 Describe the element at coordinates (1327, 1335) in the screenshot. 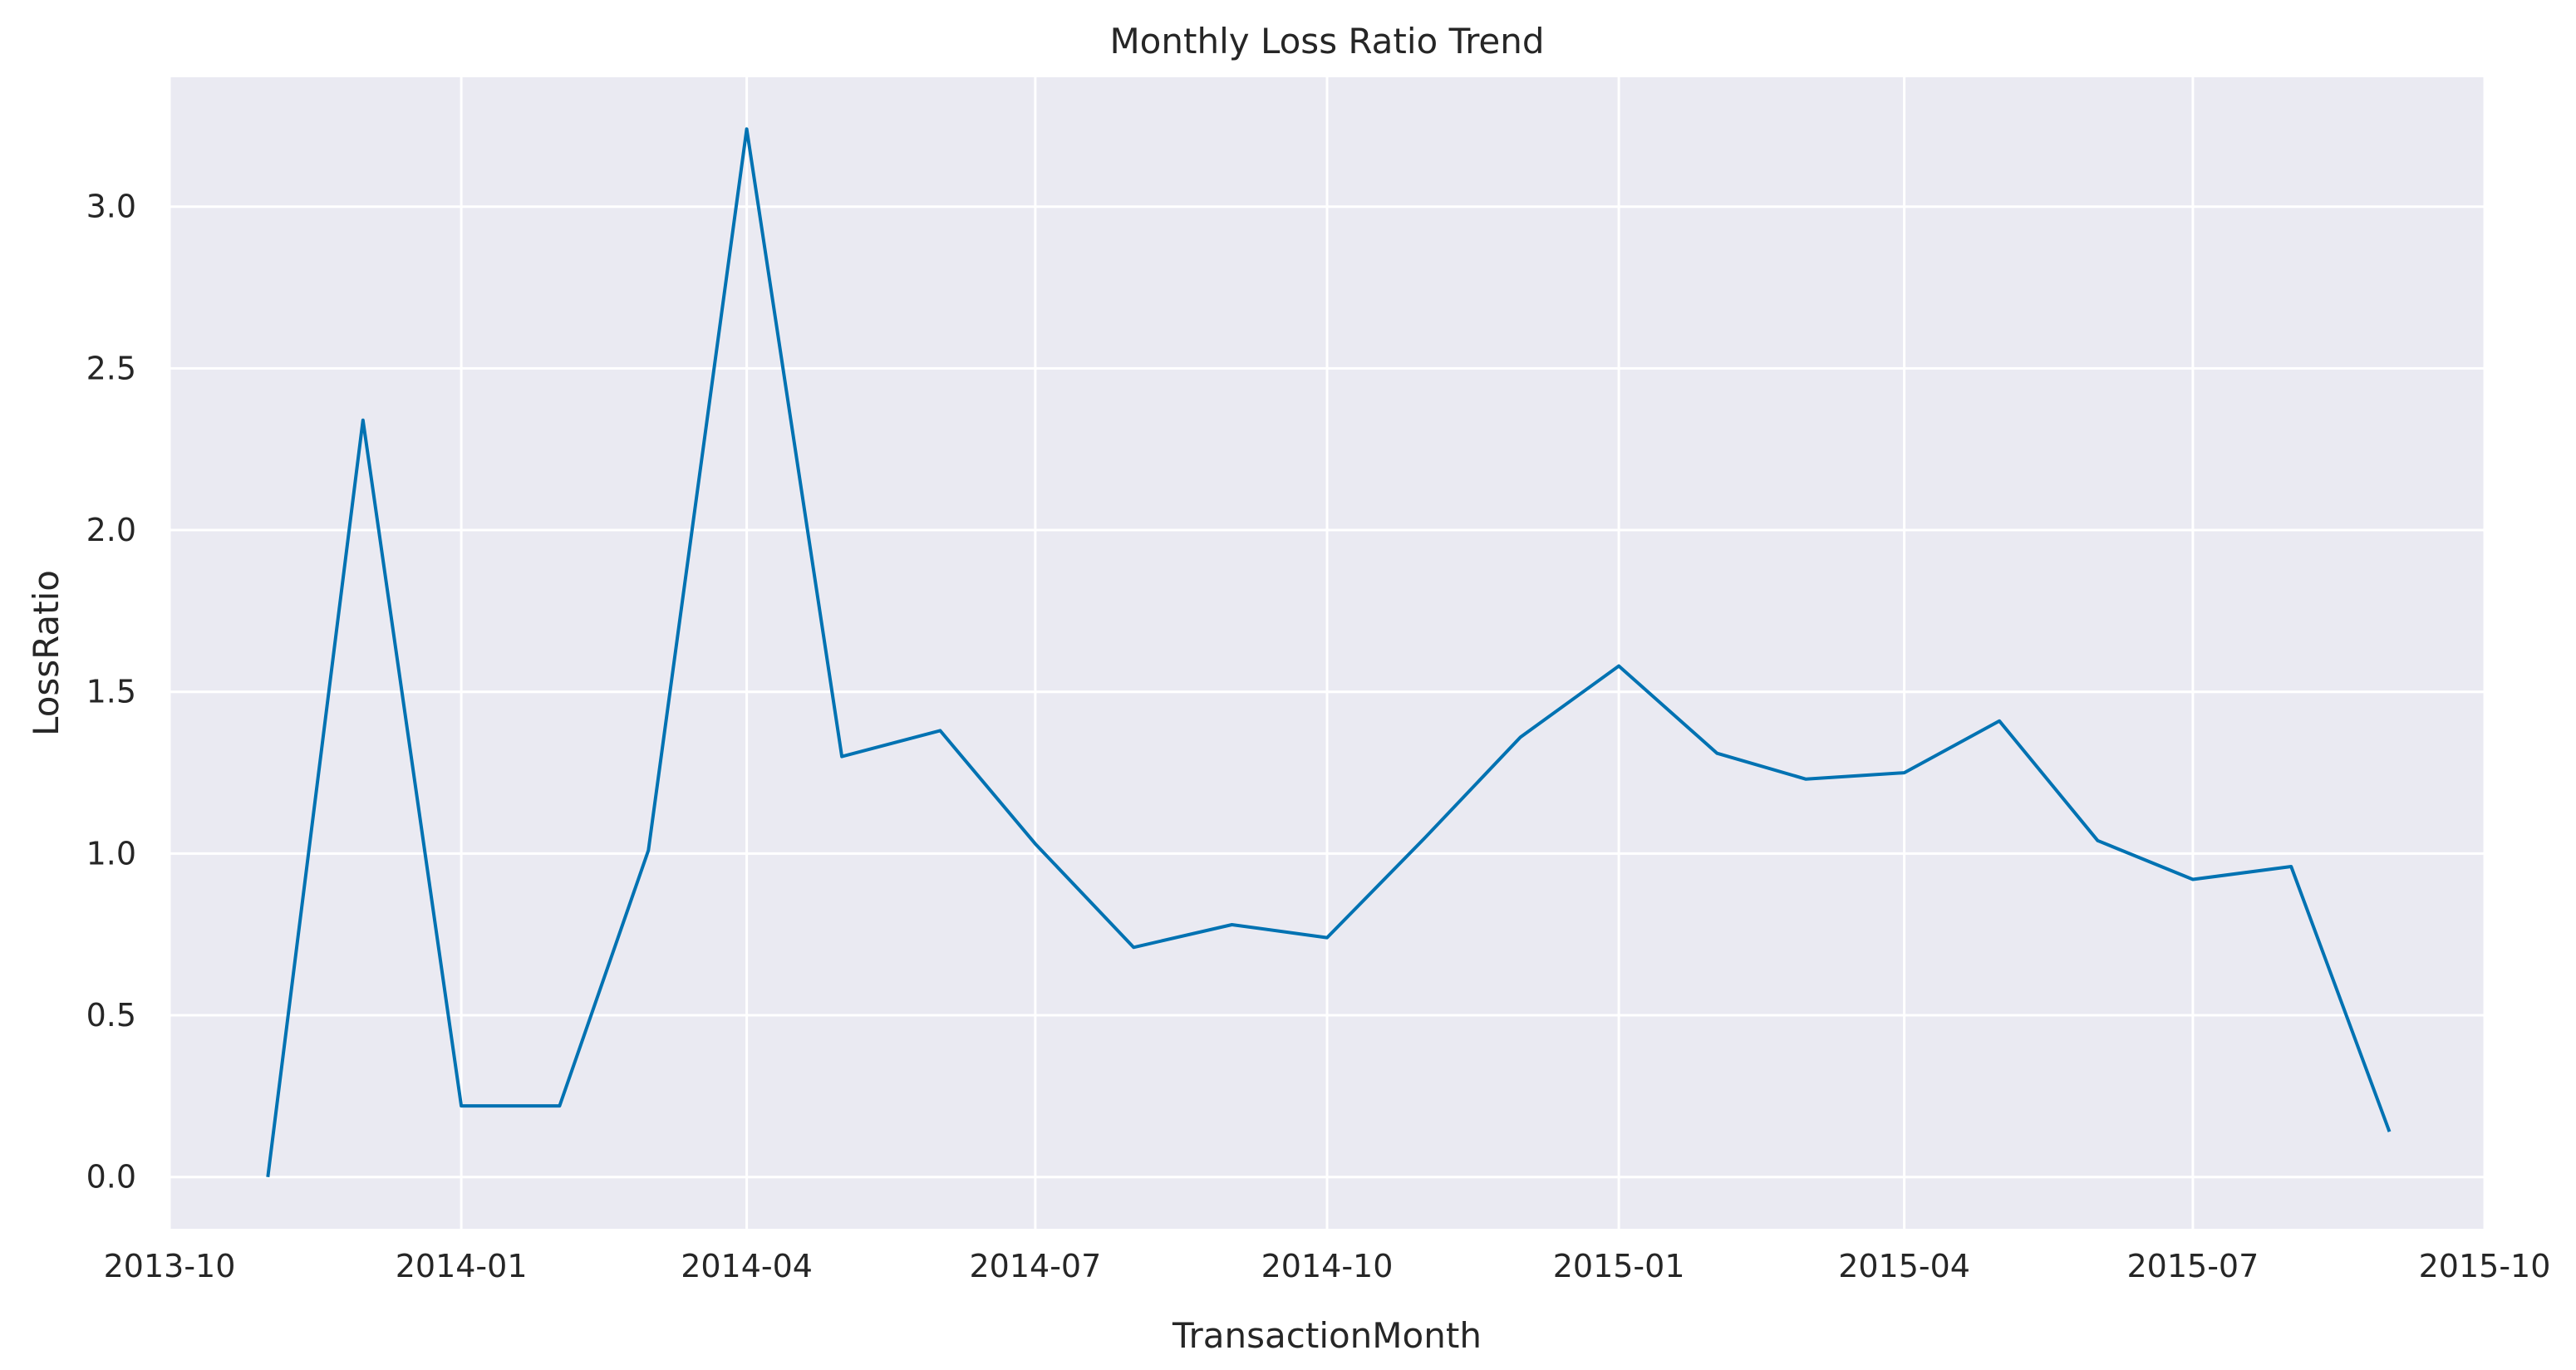

I see `x-axis-label: TransactionMonth` at that location.